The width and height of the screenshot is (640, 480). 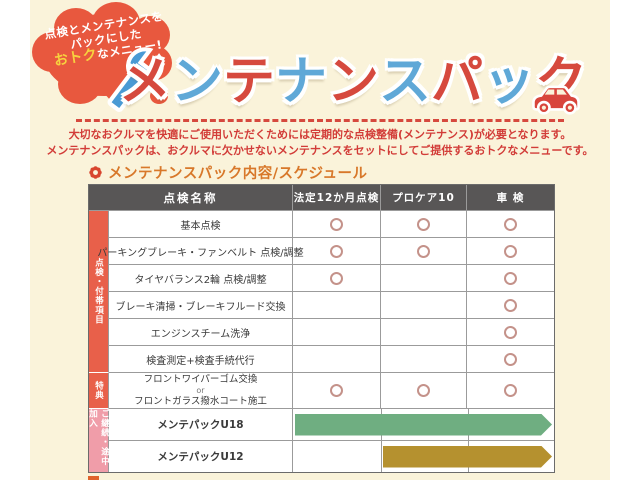 I want to click on sidebar-label-benefit: 特典, so click(x=99, y=391).